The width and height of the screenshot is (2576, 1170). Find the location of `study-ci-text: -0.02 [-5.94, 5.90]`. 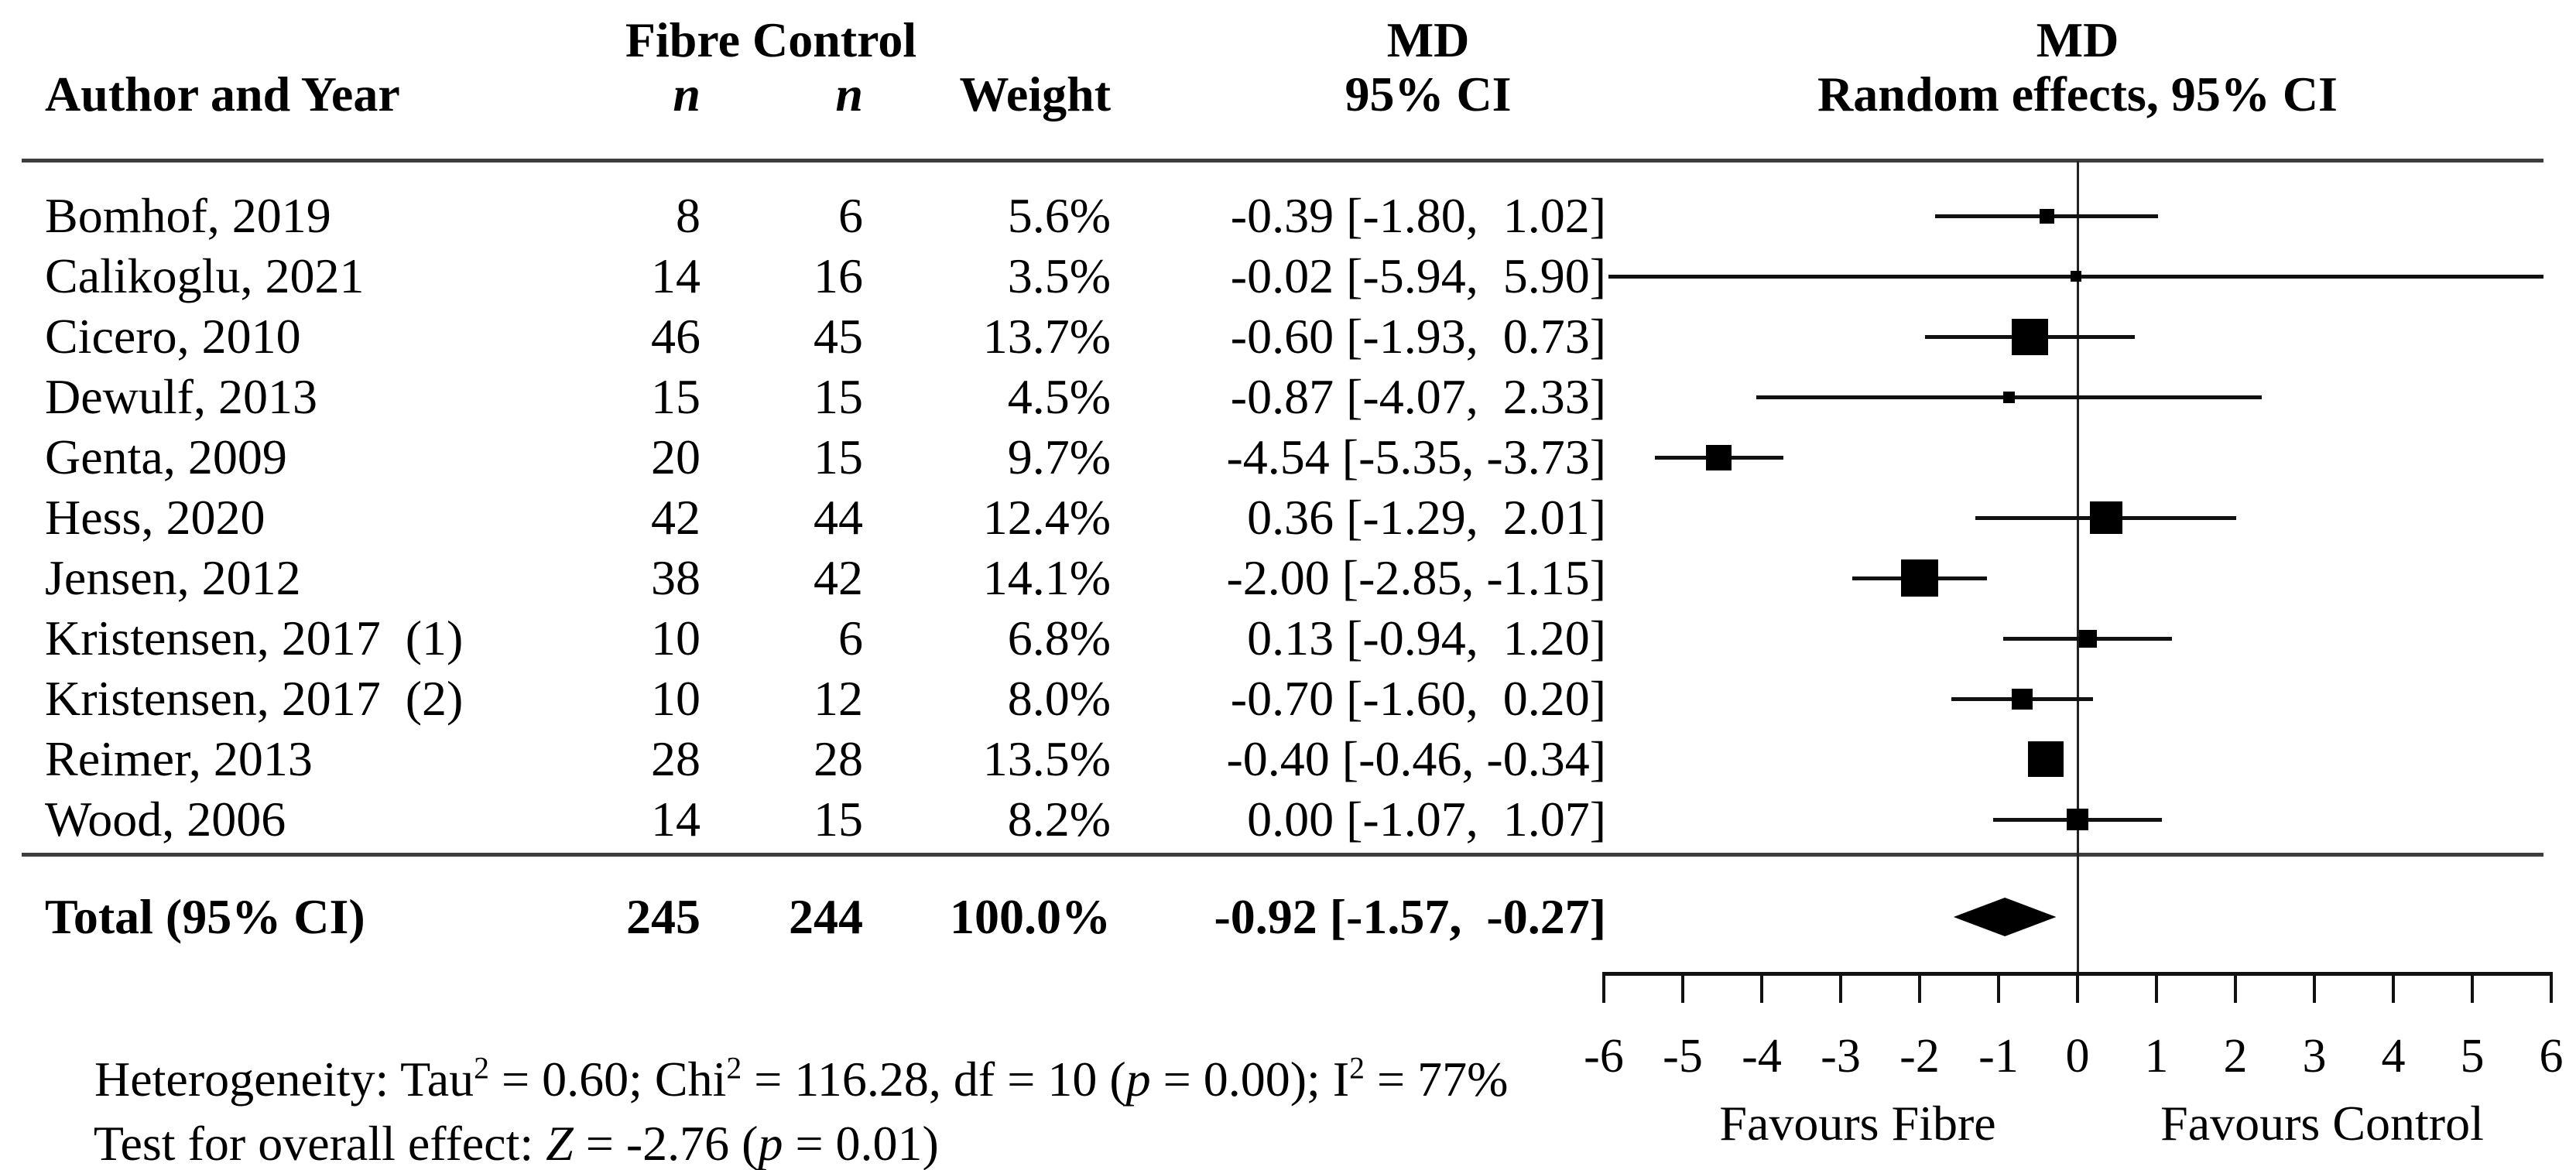

study-ci-text: -0.02 [-5.94, 5.90] is located at coordinates (1418, 275).